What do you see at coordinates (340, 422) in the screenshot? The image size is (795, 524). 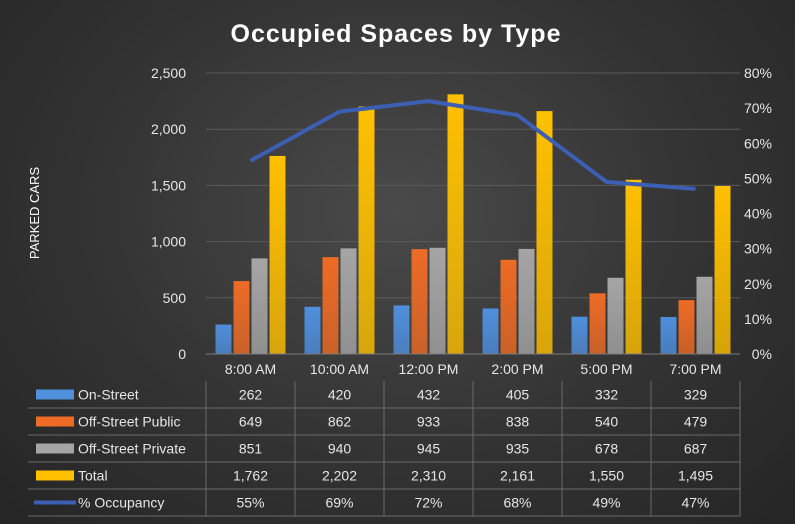 I see `table-cell: 862` at bounding box center [340, 422].